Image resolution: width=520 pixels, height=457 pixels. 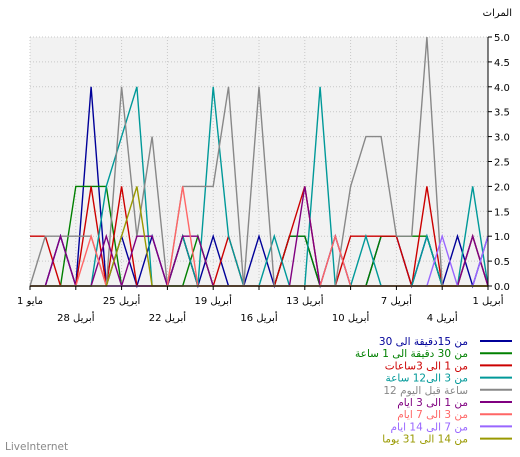 What do you see at coordinates (429, 427) in the screenshot?
I see `legend-label: من 7 الى 14 ايام` at bounding box center [429, 427].